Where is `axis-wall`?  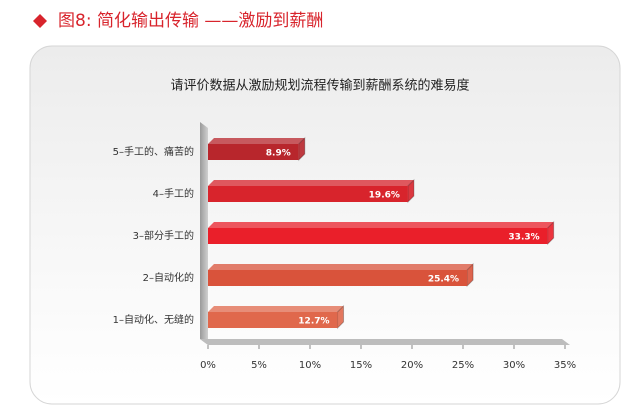
axis-wall is located at coordinates (204, 233).